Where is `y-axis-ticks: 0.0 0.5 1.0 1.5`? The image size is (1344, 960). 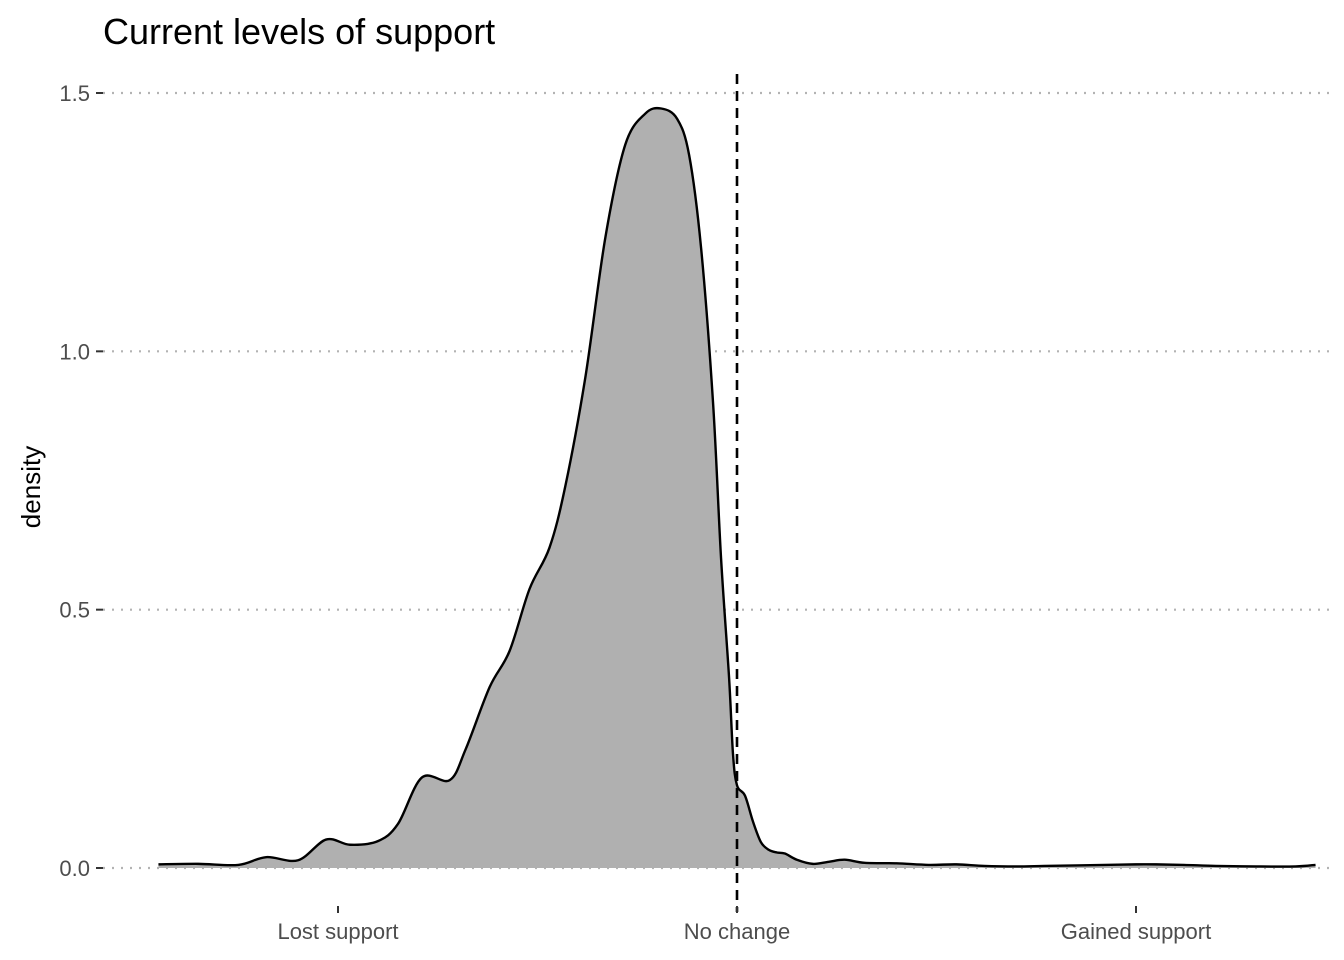
y-axis-ticks: 0.0 0.5 1.0 1.5 is located at coordinates (81, 481).